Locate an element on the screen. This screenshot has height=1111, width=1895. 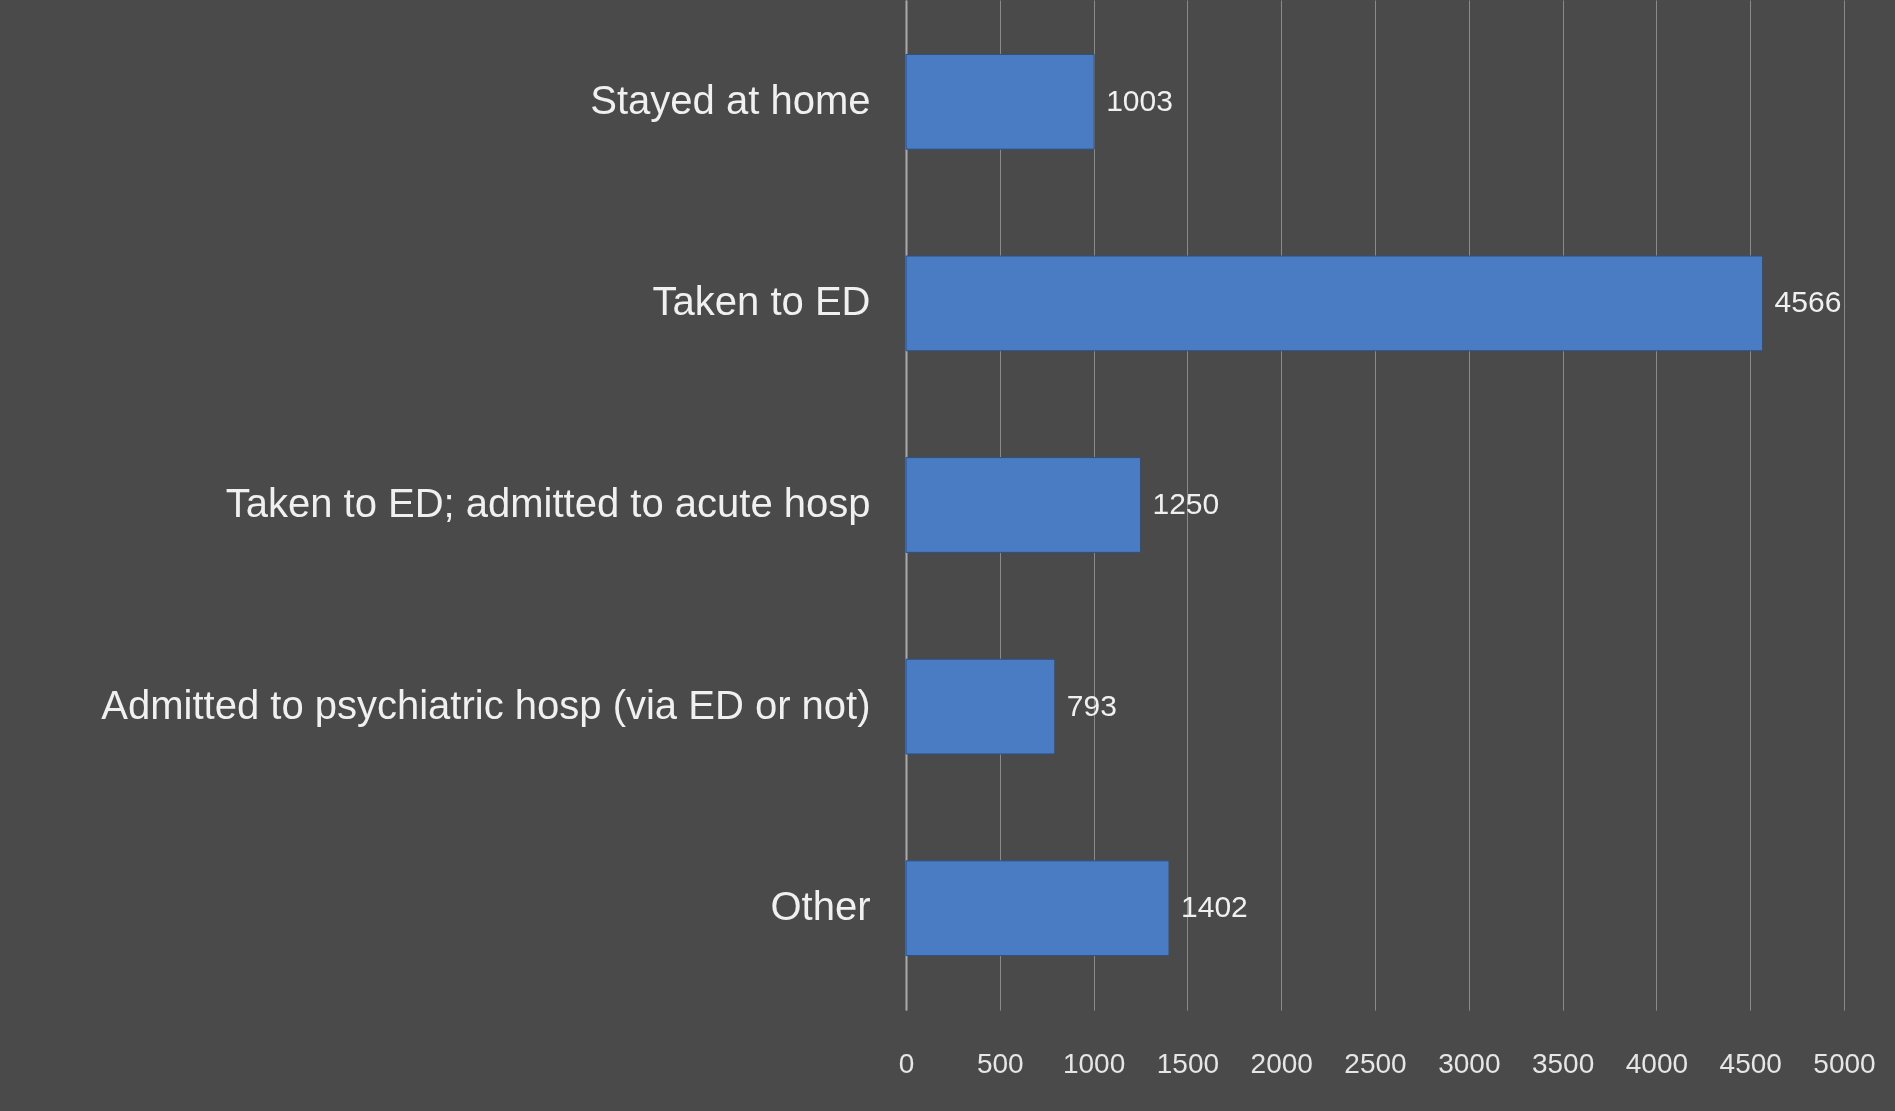
data-label: 793 is located at coordinates (1091, 705).